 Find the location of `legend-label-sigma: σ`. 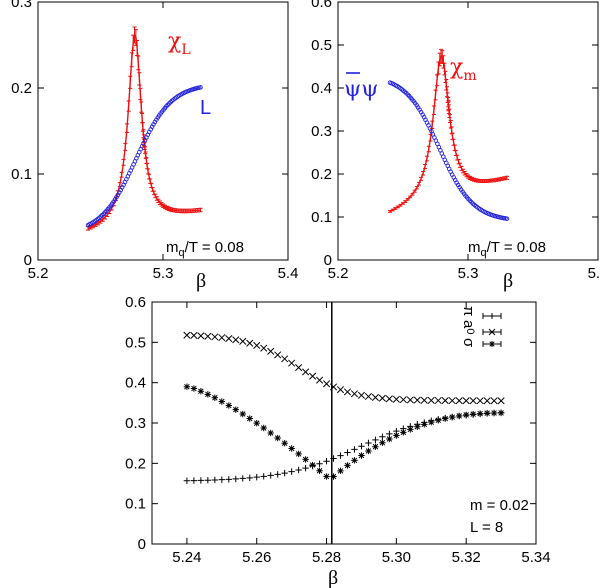

legend-label-sigma: σ is located at coordinates (468, 343).